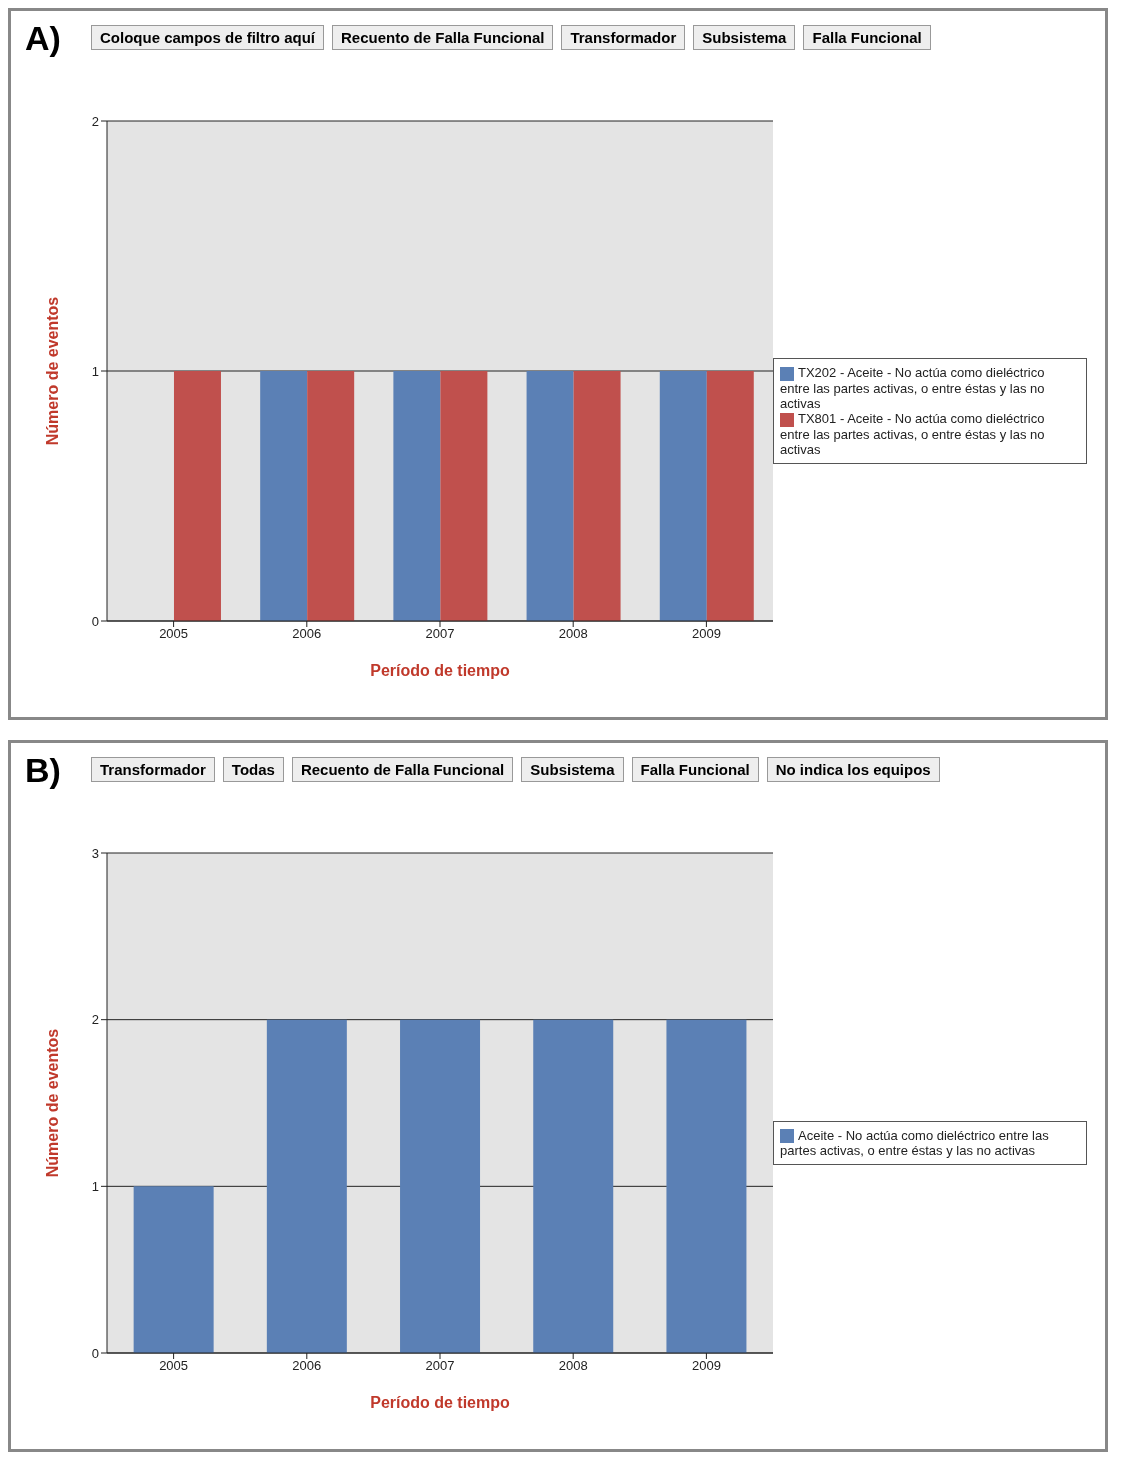  Describe the element at coordinates (914, 1143) in the screenshot. I see `legend-label: Aceite - No actúa como dieléctrico entre las partes activas, o entre éstas y las no activas` at that location.